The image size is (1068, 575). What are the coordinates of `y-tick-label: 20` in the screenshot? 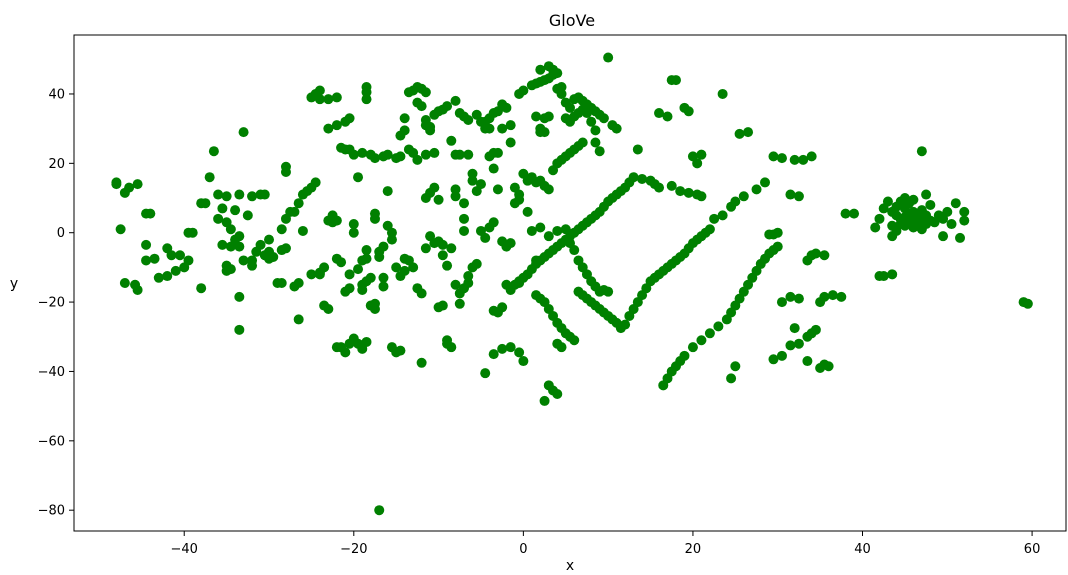 It's located at (56, 164).